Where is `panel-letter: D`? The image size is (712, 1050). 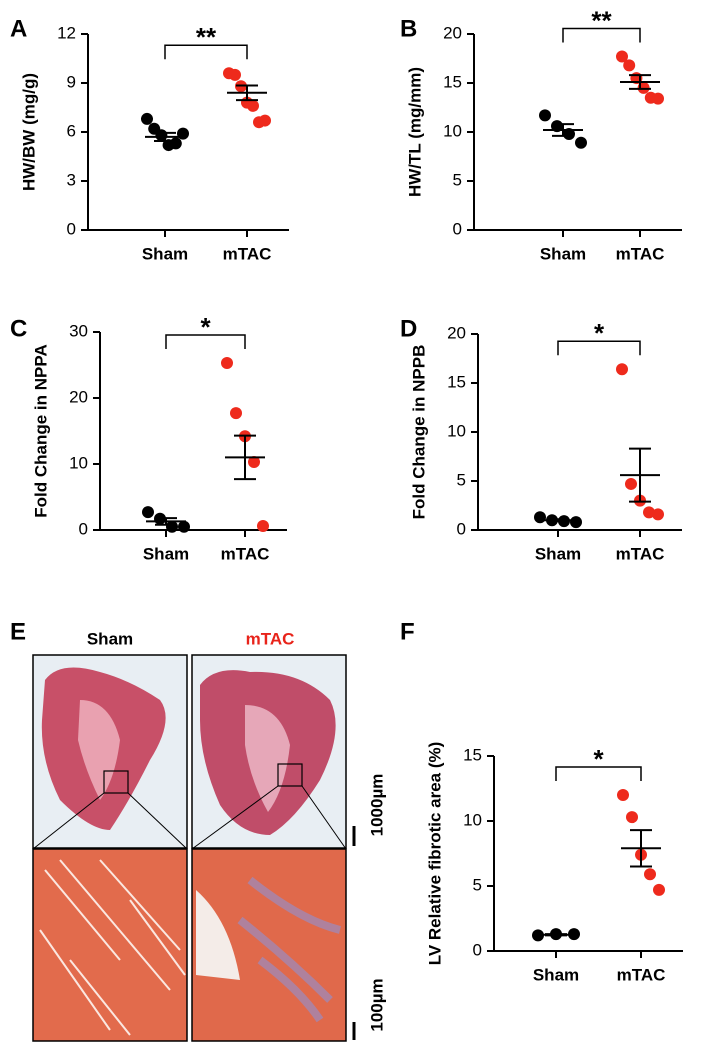 panel-letter: D is located at coordinates (408, 328).